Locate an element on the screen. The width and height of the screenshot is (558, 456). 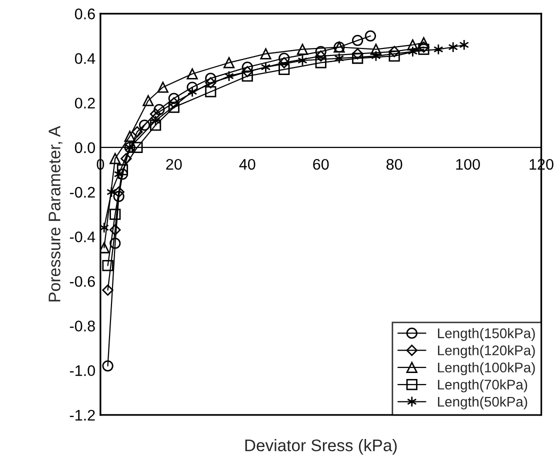
legend-label: Length(100kPa) is located at coordinates (486, 369).